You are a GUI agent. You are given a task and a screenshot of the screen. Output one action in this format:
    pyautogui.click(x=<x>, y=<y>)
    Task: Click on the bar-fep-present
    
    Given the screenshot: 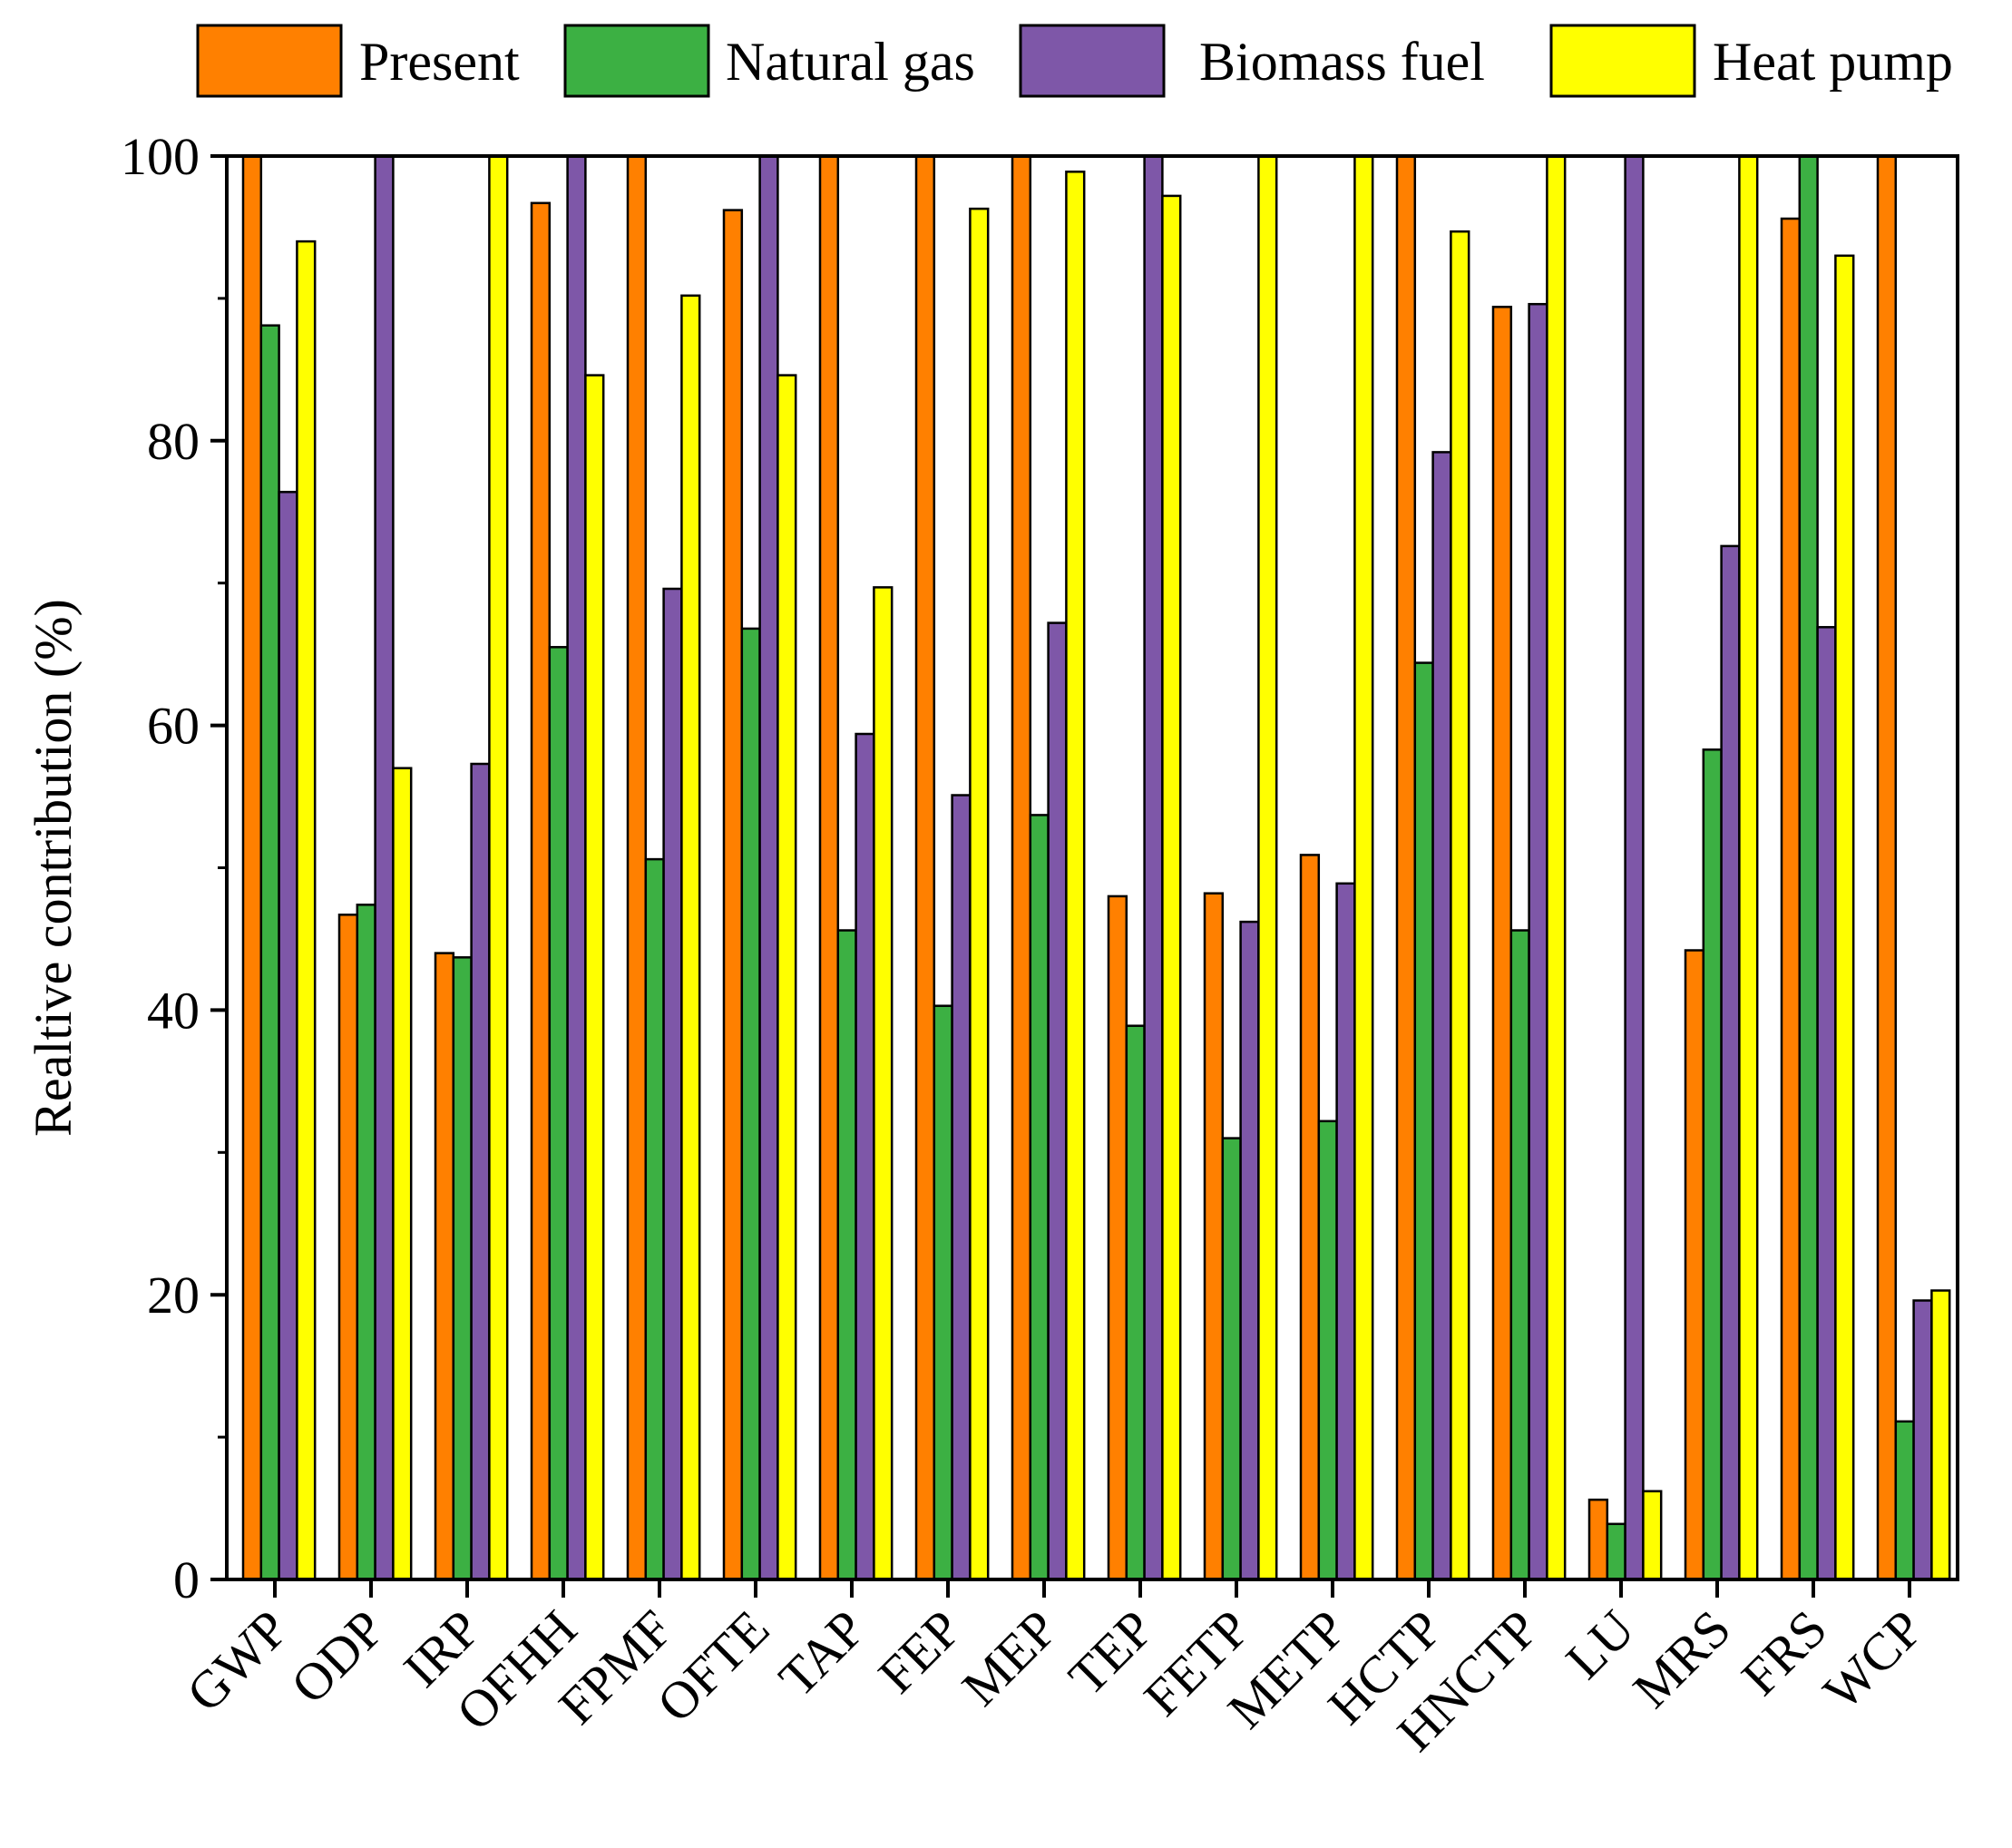 What is the action you would take?
    pyautogui.click(x=925, y=867)
    